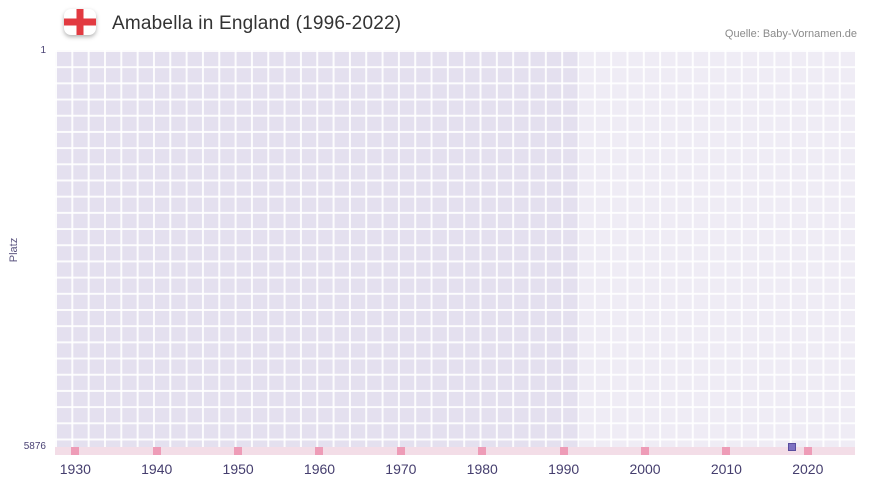 This screenshot has width=873, height=492. I want to click on y-axis-label: Platz, so click(14, 250).